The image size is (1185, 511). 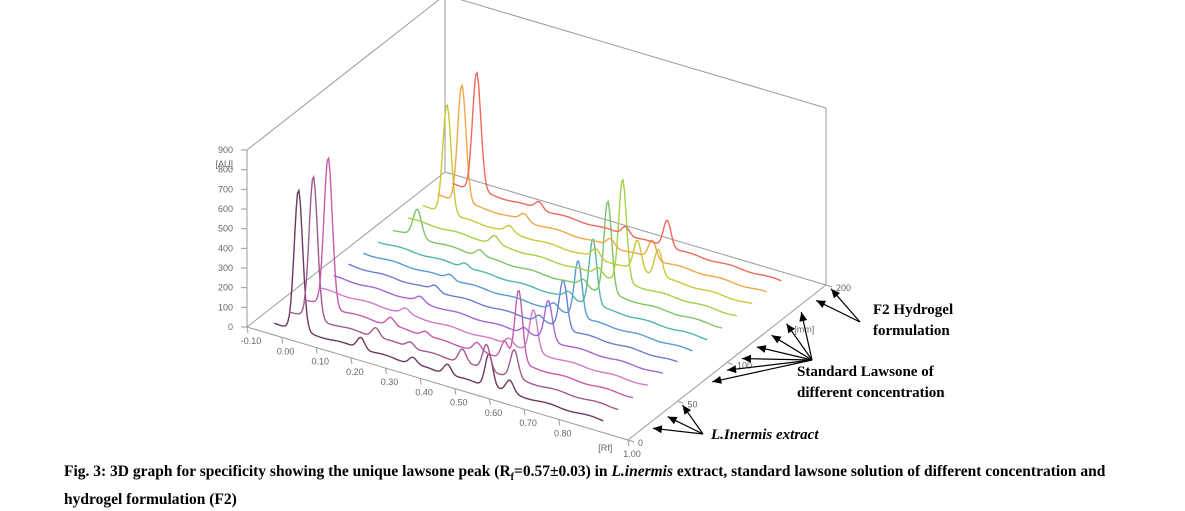 What do you see at coordinates (225, 307) in the screenshot?
I see `y-tick-label: 100` at bounding box center [225, 307].